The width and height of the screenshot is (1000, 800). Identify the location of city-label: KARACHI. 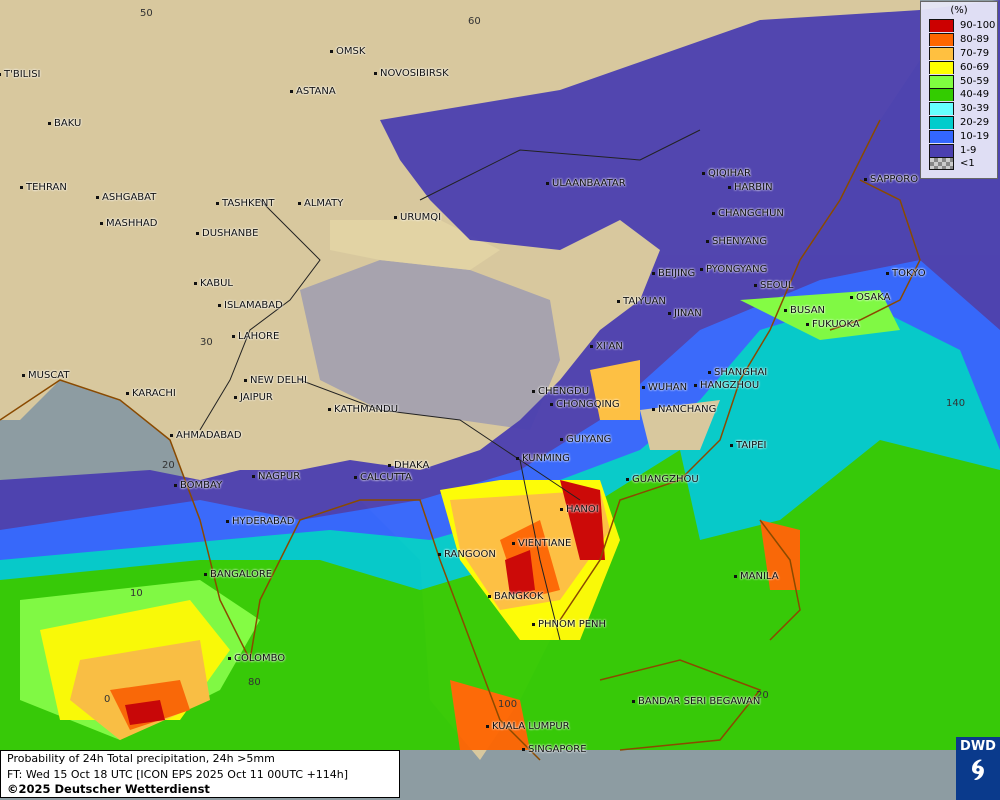
(151, 393).